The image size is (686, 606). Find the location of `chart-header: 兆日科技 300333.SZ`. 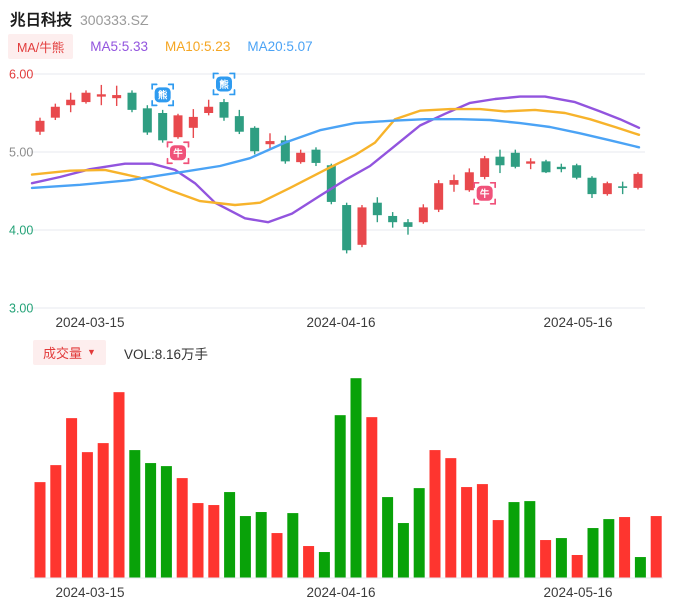

chart-header: 兆日科技 300333.SZ is located at coordinates (79, 19).